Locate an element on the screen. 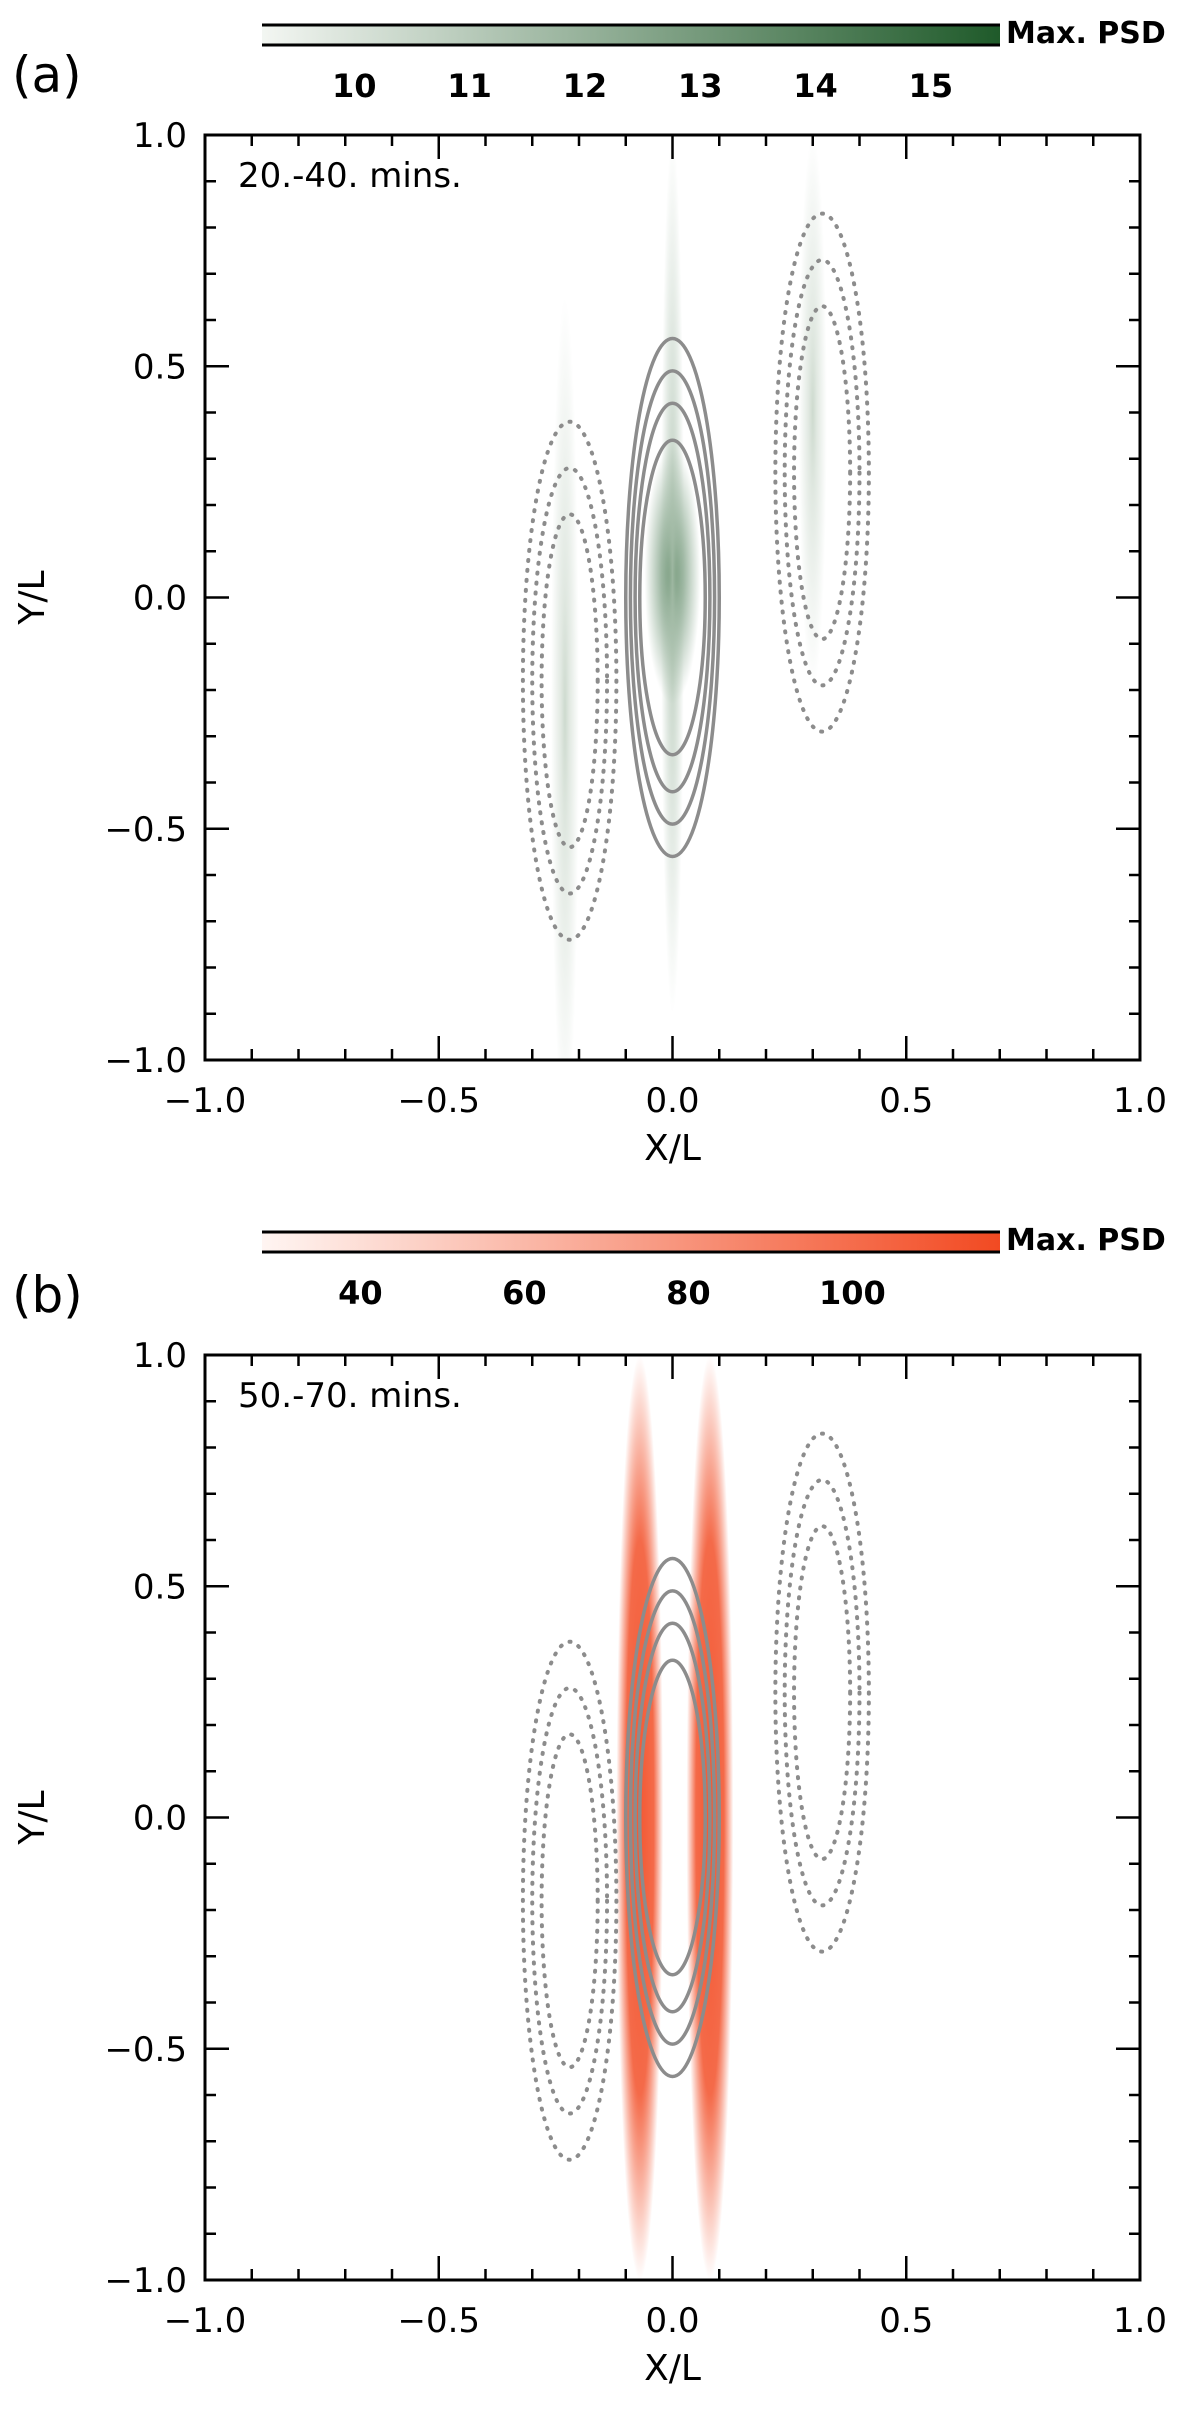 This screenshot has width=1200, height=2420. panel-label: (b) is located at coordinates (47, 1295).